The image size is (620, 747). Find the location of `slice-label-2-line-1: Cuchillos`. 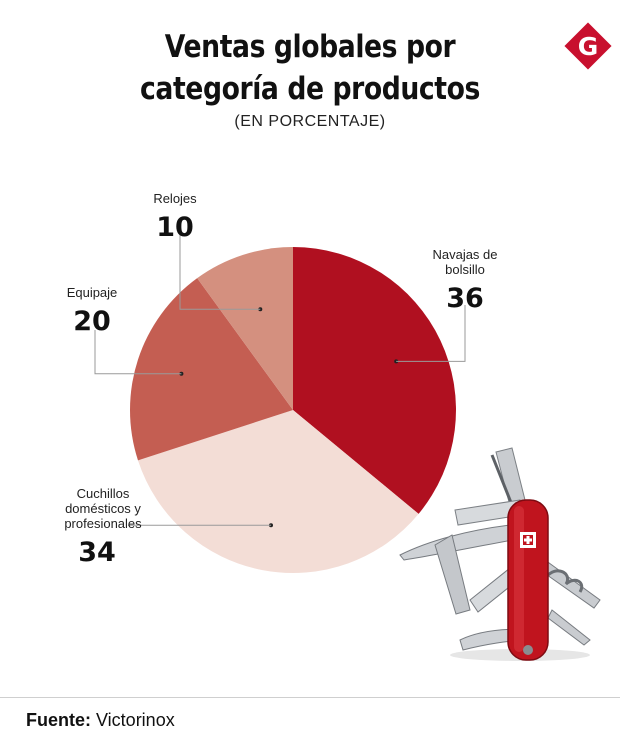

slice-label-2-line-1: Cuchillos is located at coordinates (103, 493).